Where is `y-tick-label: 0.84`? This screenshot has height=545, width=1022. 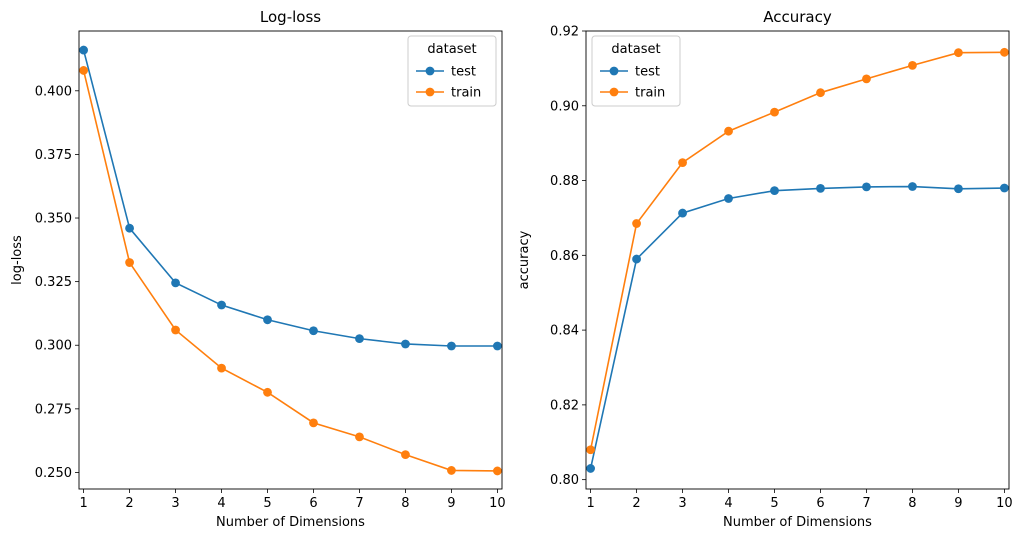
y-tick-label: 0.84 is located at coordinates (564, 331).